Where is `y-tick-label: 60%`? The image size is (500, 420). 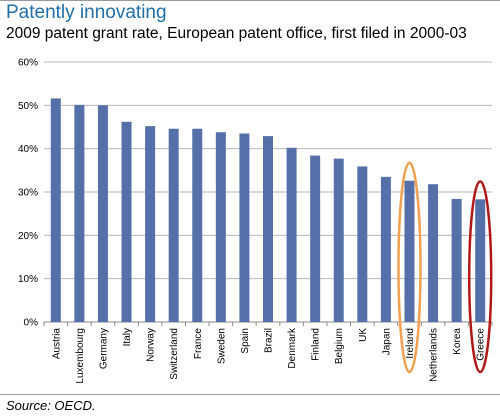
y-tick-label: 60% is located at coordinates (28, 63).